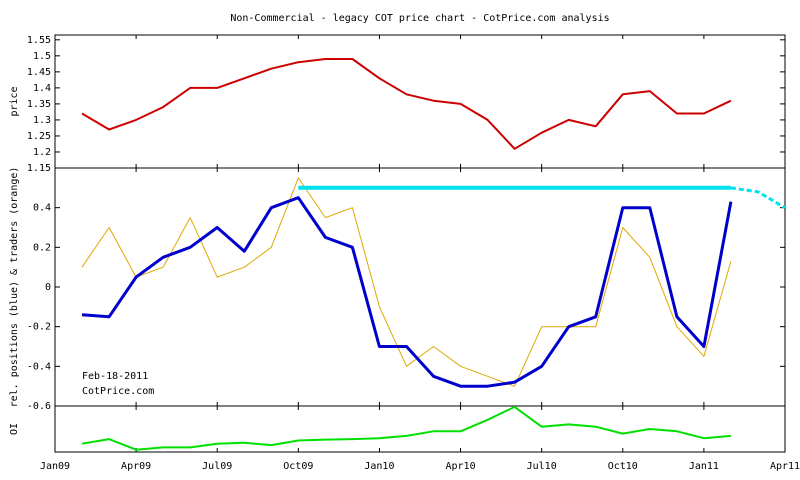  Describe the element at coordinates (39, 40) in the screenshot. I see `y-tick-label: 1.55` at that location.